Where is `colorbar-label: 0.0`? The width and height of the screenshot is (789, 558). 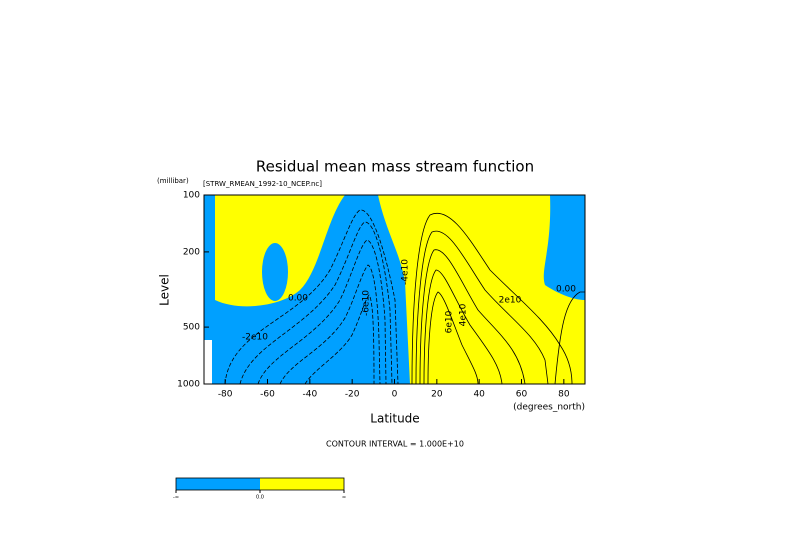 colorbar-label: 0.0 is located at coordinates (260, 498).